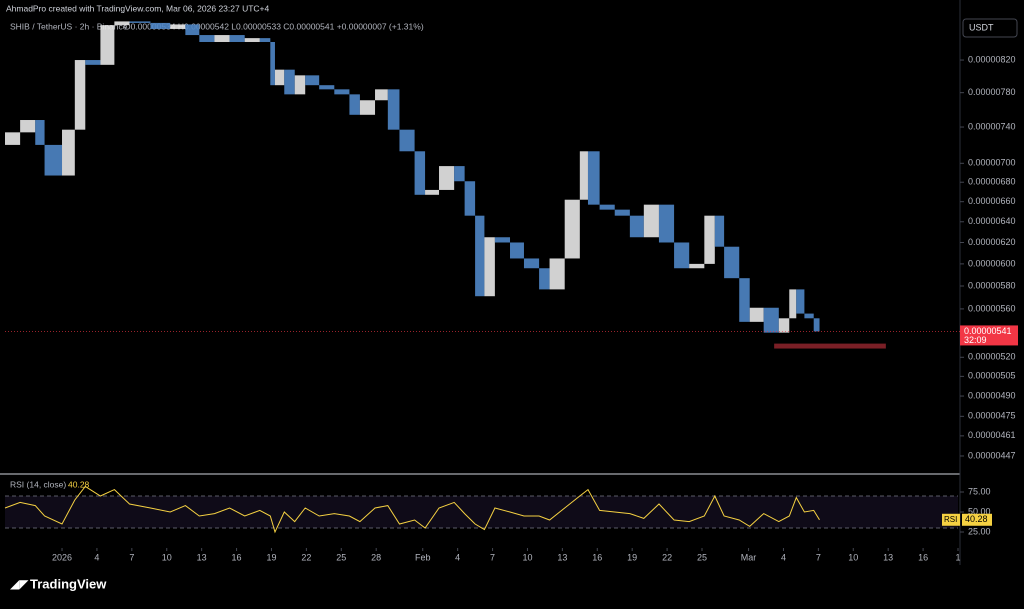 This screenshot has height=609, width=1024. I want to click on x-tick-label: 22, so click(306, 557).